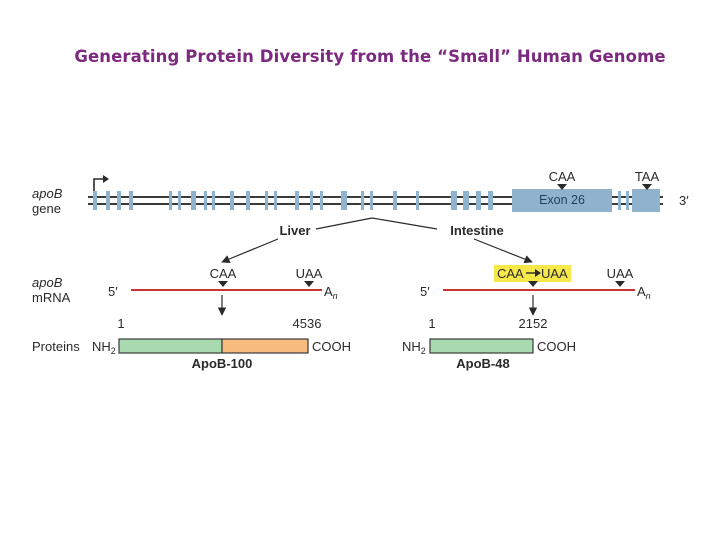 This screenshot has width=720, height=540. Describe the element at coordinates (476, 230) in the screenshot. I see `tissue-intestine-label: Intestine` at that location.